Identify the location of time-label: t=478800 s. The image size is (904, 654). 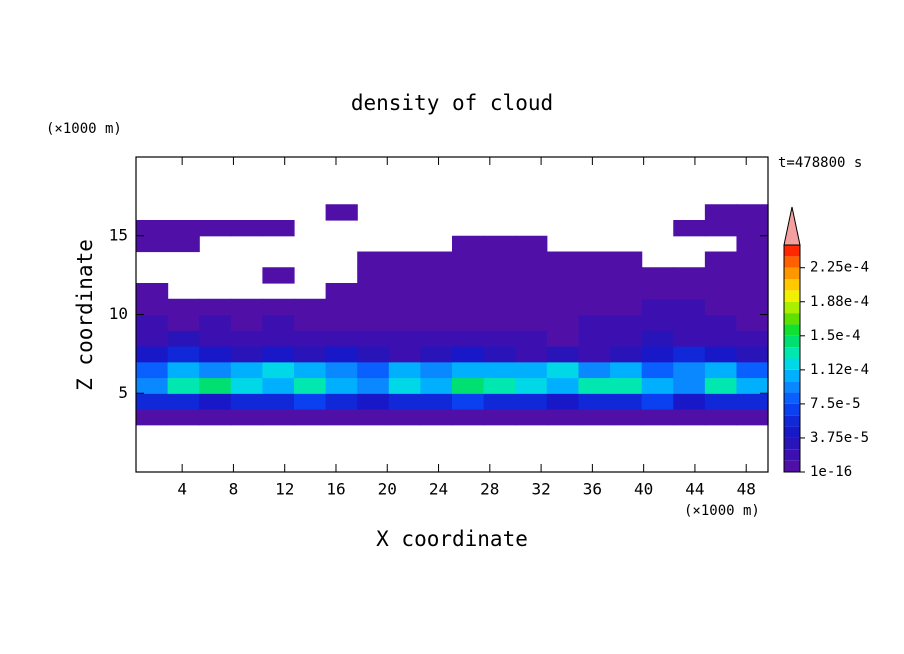
(820, 163).